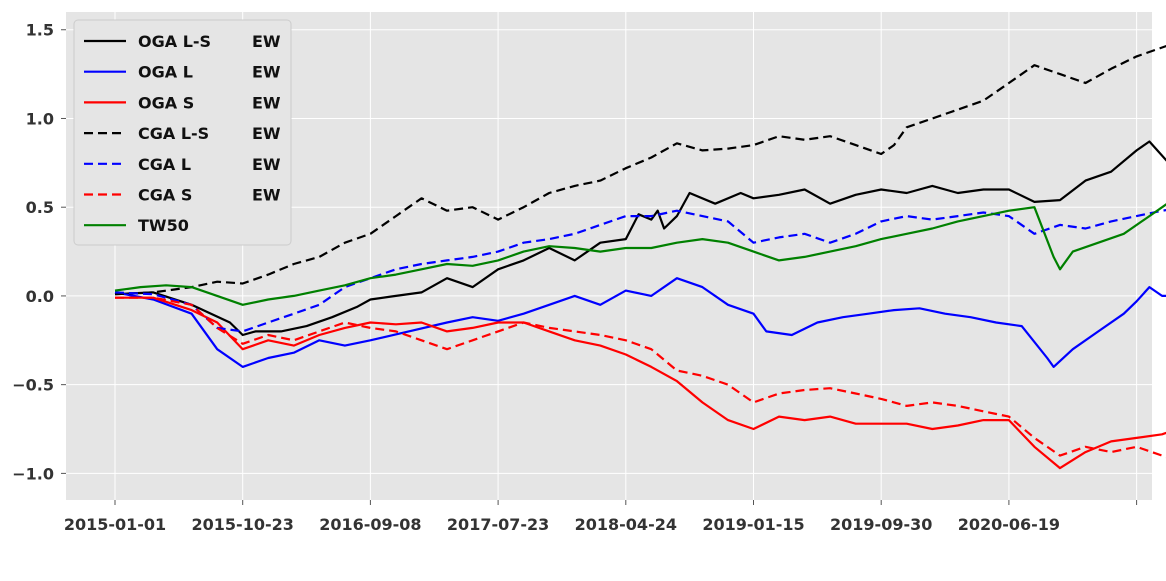  I want to click on x-tick-label: 2018-04-24, so click(626, 524).